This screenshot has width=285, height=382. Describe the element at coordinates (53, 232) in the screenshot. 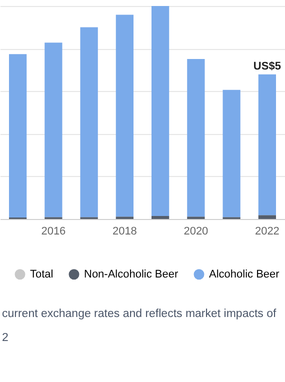

I see `x-tick-label: 2016` at that location.